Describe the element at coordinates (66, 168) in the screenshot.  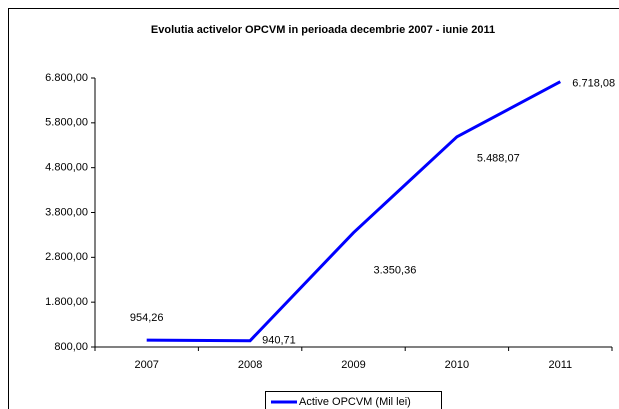
I see `y-tick-label: 4.800,00` at that location.